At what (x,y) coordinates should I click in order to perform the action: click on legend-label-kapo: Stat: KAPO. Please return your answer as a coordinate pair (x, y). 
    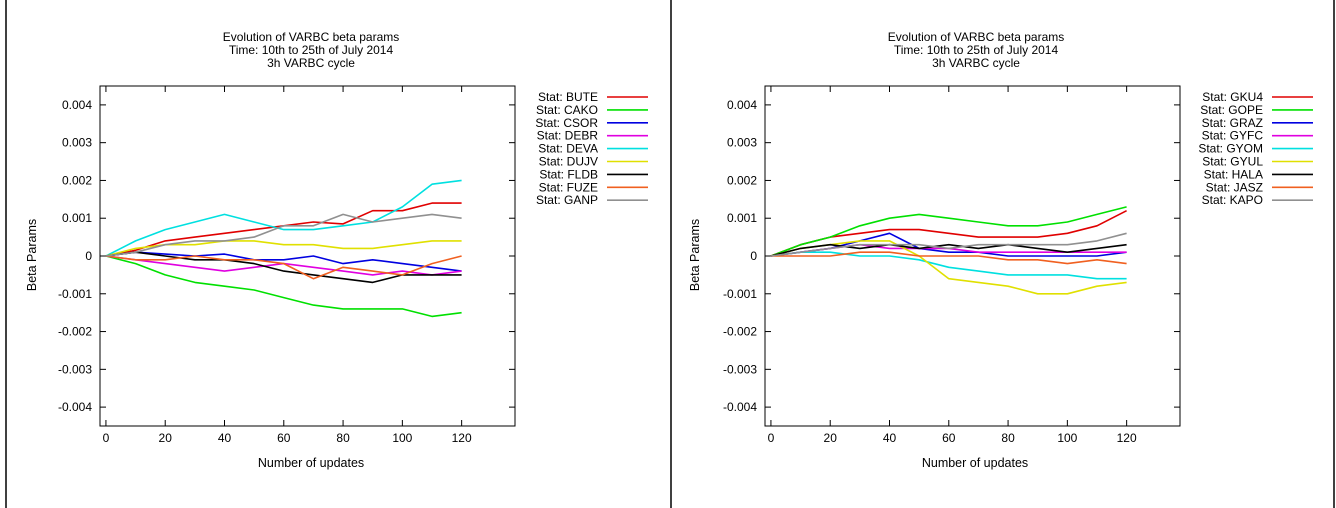
    Looking at the image, I should click on (1232, 200).